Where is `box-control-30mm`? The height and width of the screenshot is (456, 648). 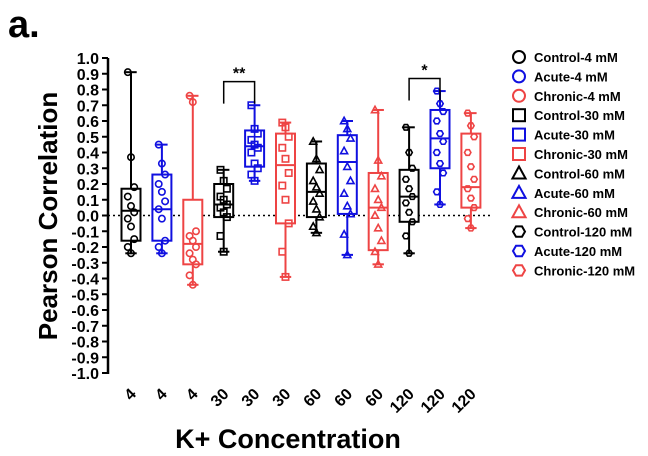 box-control-30mm is located at coordinates (224, 210).